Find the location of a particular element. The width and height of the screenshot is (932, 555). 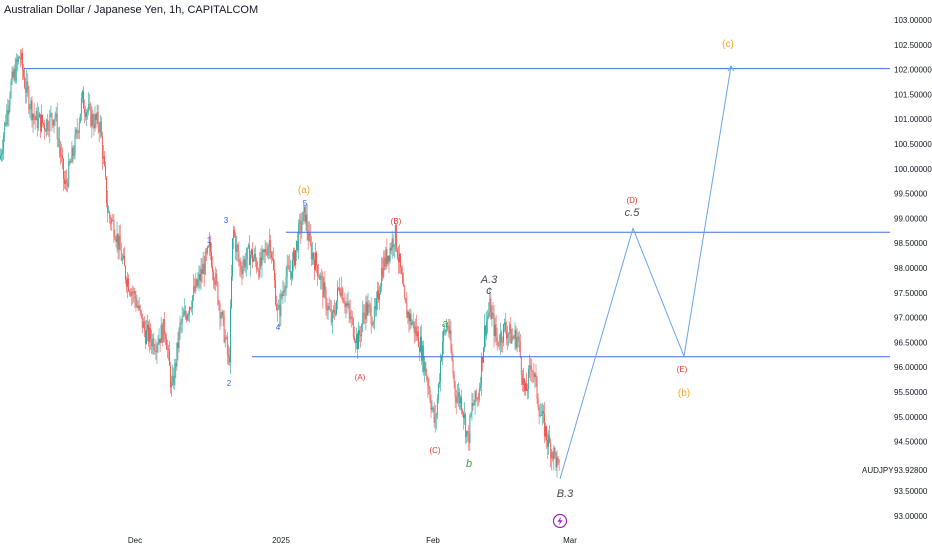

wave-label: 5 is located at coordinates (305, 203).